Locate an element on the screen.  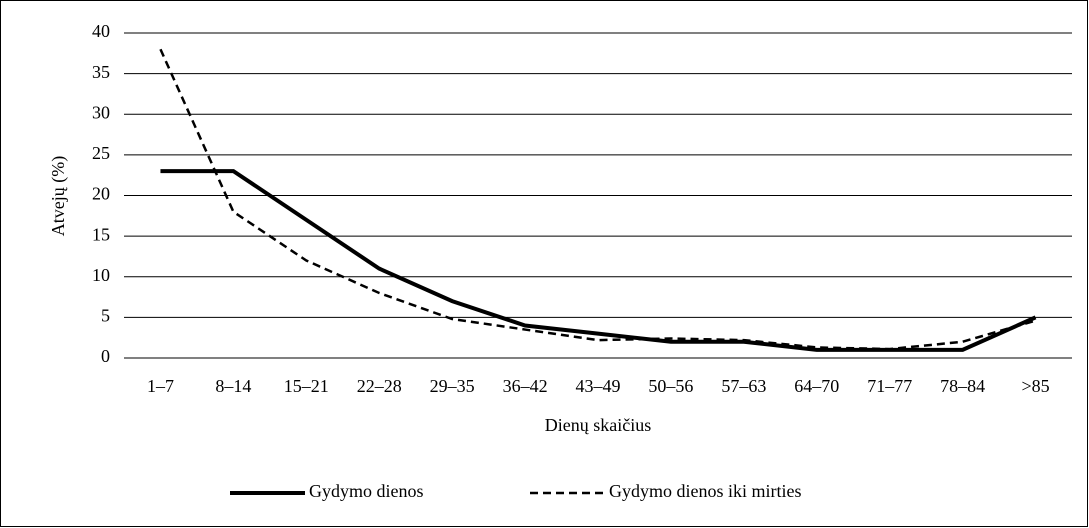
y-tick-label: 0 is located at coordinates (105, 356).